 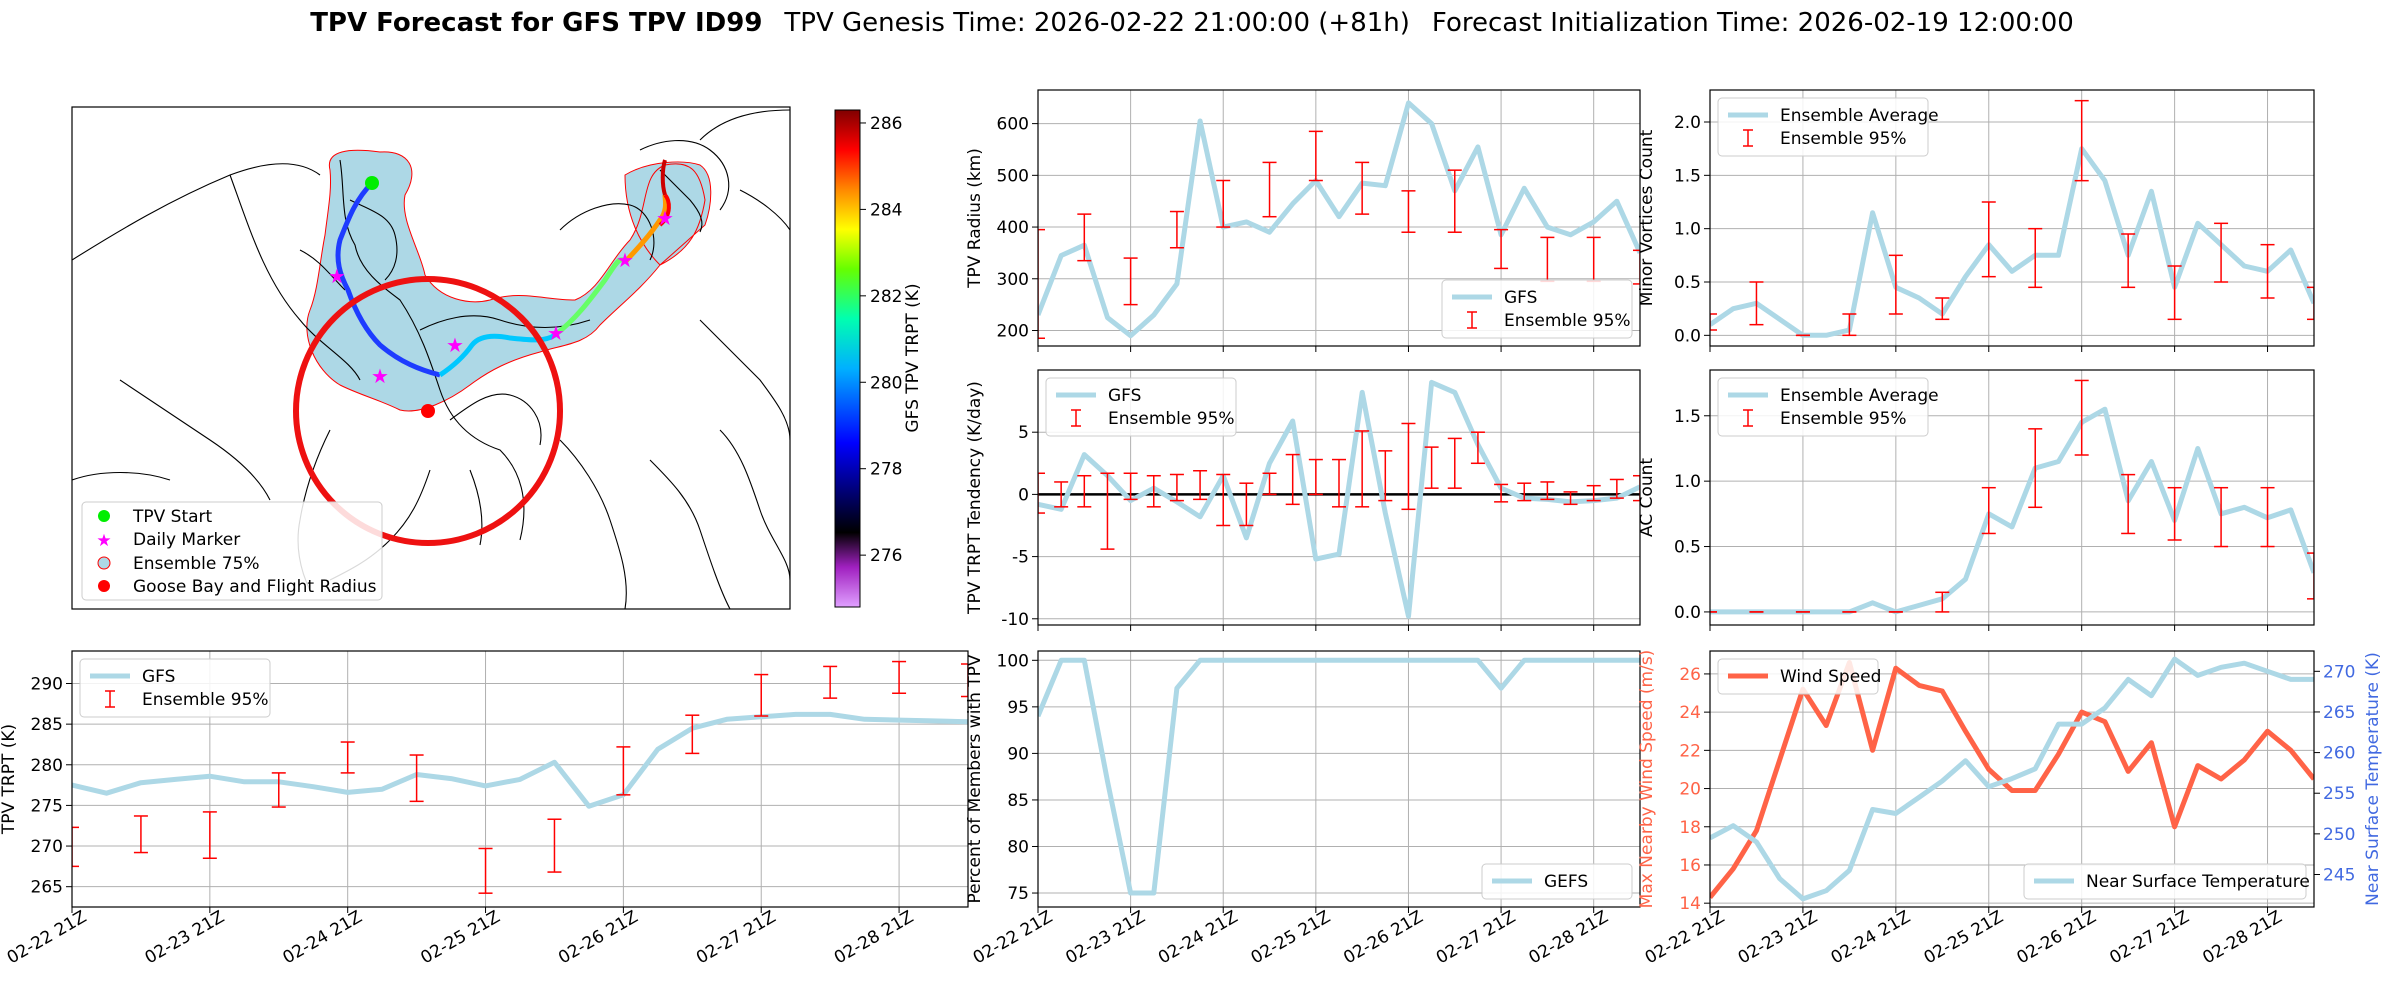 What do you see at coordinates (9, 779) in the screenshot?
I see `y-axis-label: TPV TRPT (K)` at bounding box center [9, 779].